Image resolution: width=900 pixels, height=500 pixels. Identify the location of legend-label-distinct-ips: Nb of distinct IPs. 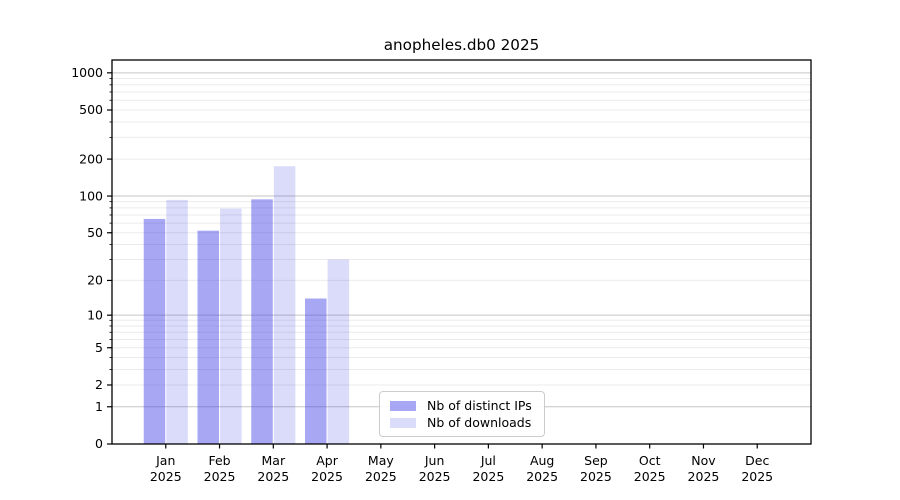
(479, 405).